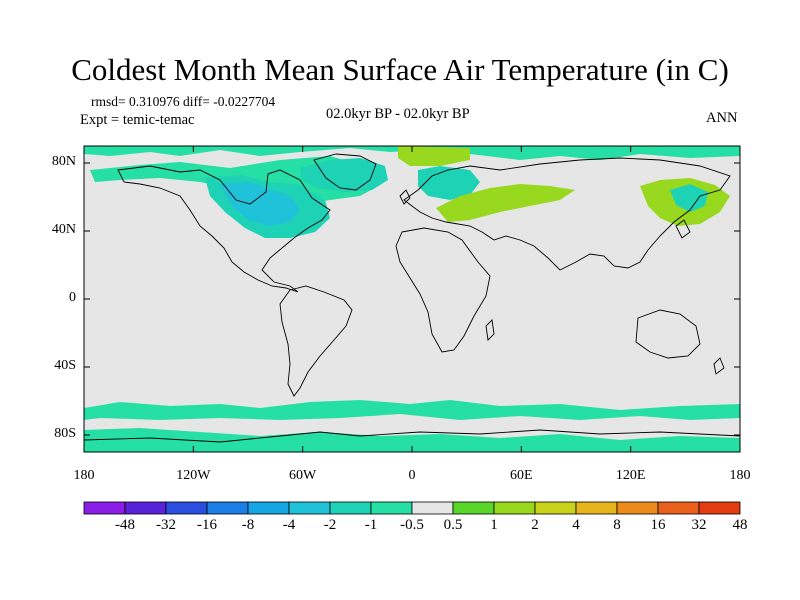 The height and width of the screenshot is (600, 800). I want to click on experiment-label: Expt = temic-temac, so click(137, 120).